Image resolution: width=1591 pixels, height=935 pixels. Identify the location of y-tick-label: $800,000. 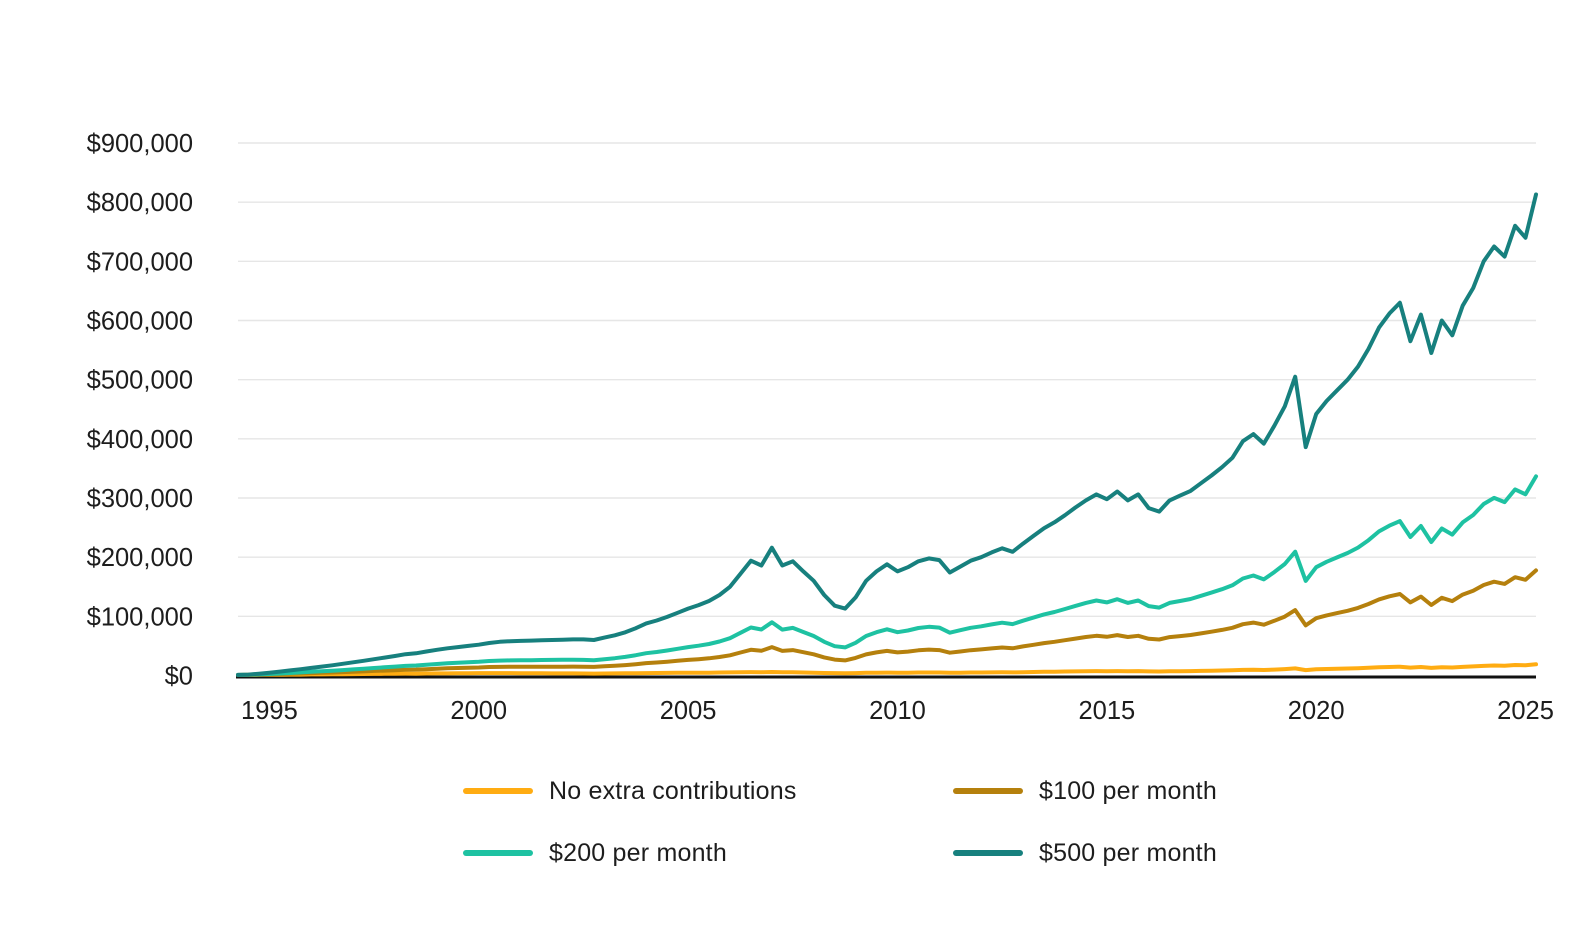
(140, 203).